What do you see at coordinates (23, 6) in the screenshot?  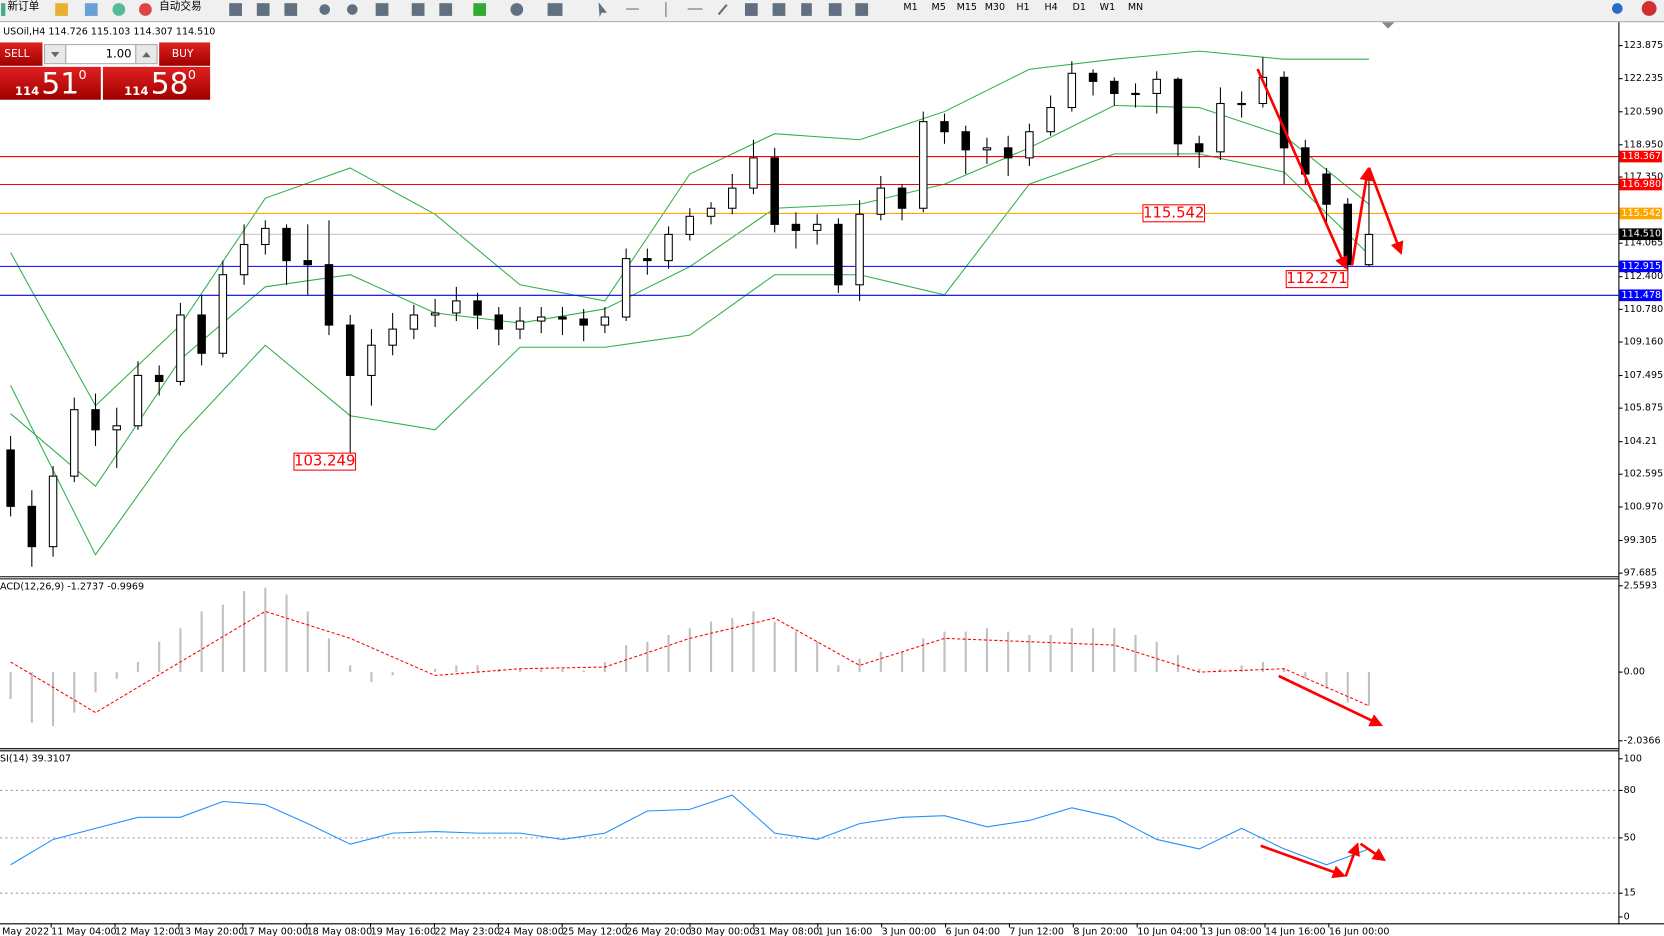 I see `new-order: 新订单` at bounding box center [23, 6].